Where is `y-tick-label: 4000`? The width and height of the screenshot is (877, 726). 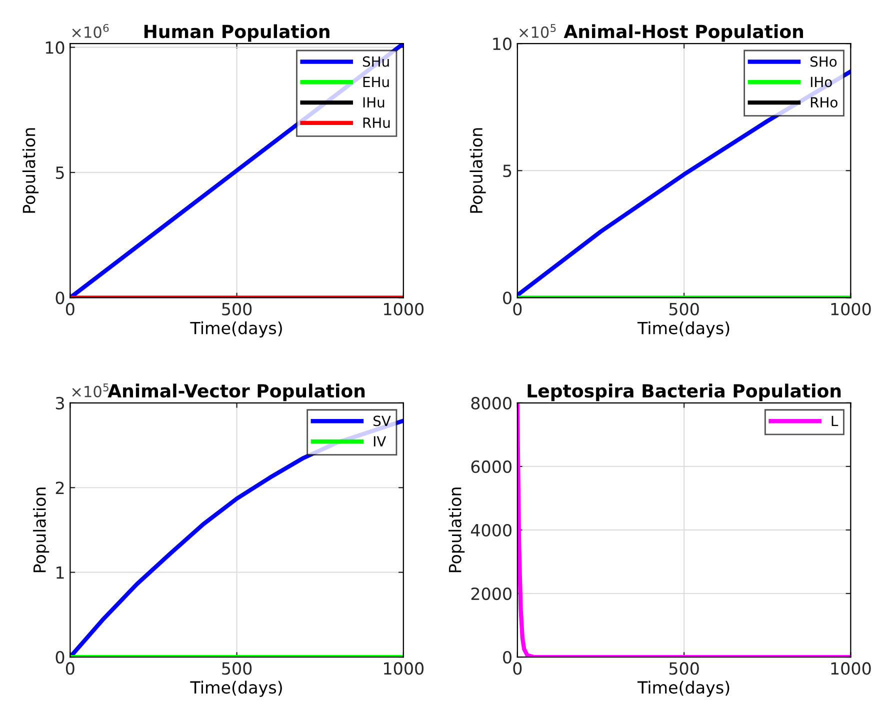
y-tick-label: 4000 is located at coordinates (491, 530).